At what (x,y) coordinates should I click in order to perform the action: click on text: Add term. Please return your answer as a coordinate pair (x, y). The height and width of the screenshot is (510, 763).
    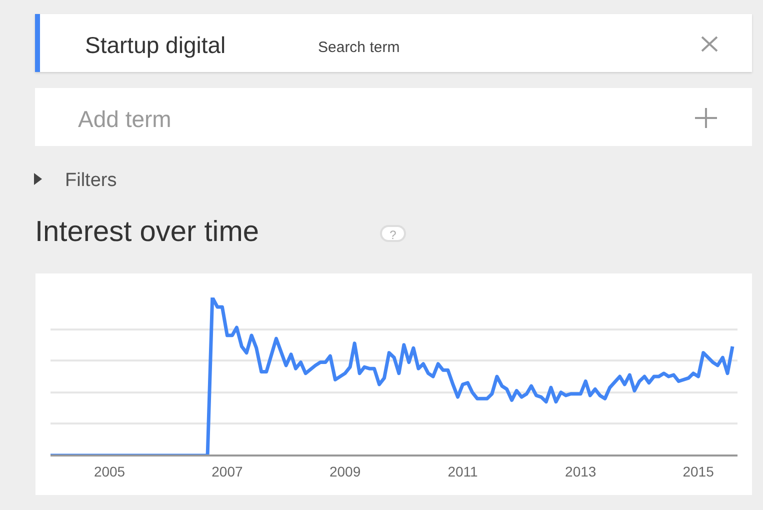
    Looking at the image, I should click on (125, 119).